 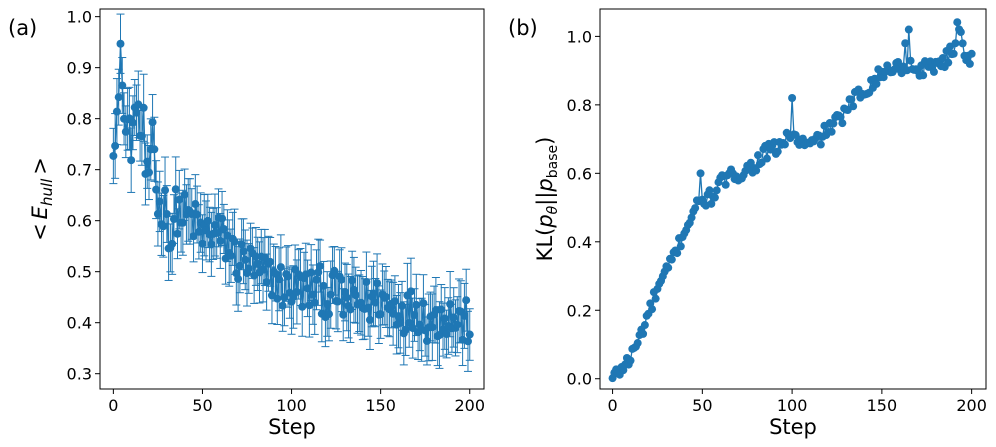 I want to click on y-tick-label: 0.8, so click(x=79, y=119).